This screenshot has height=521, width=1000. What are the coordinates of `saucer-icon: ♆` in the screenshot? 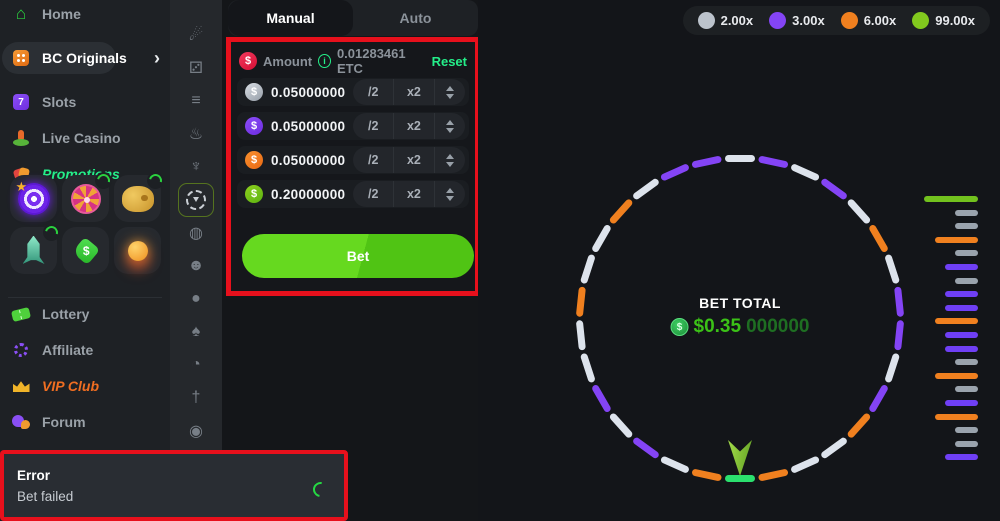 It's located at (196, 166).